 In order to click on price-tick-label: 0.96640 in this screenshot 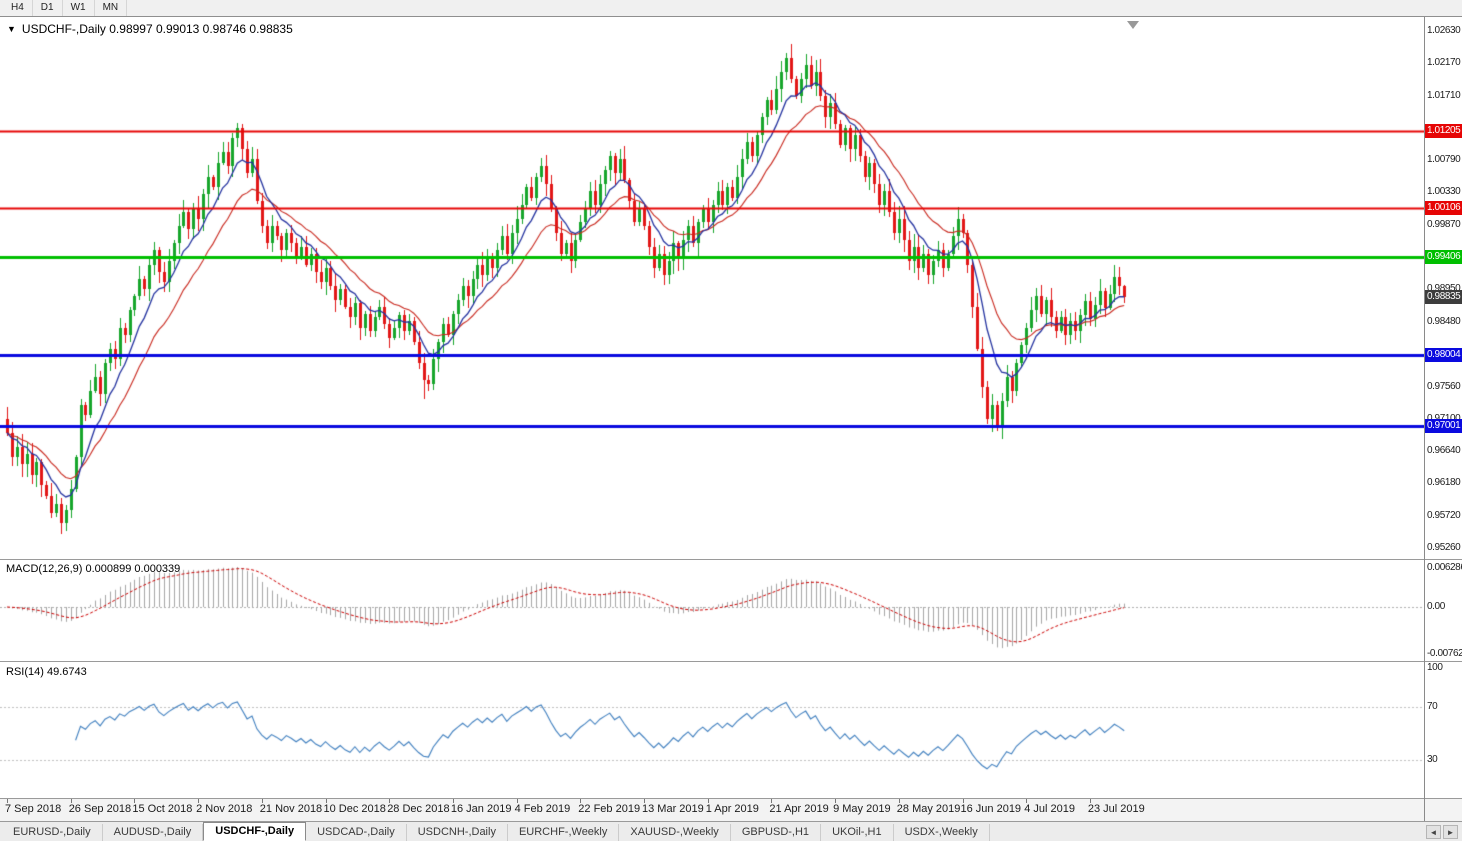, I will do `click(1444, 451)`.